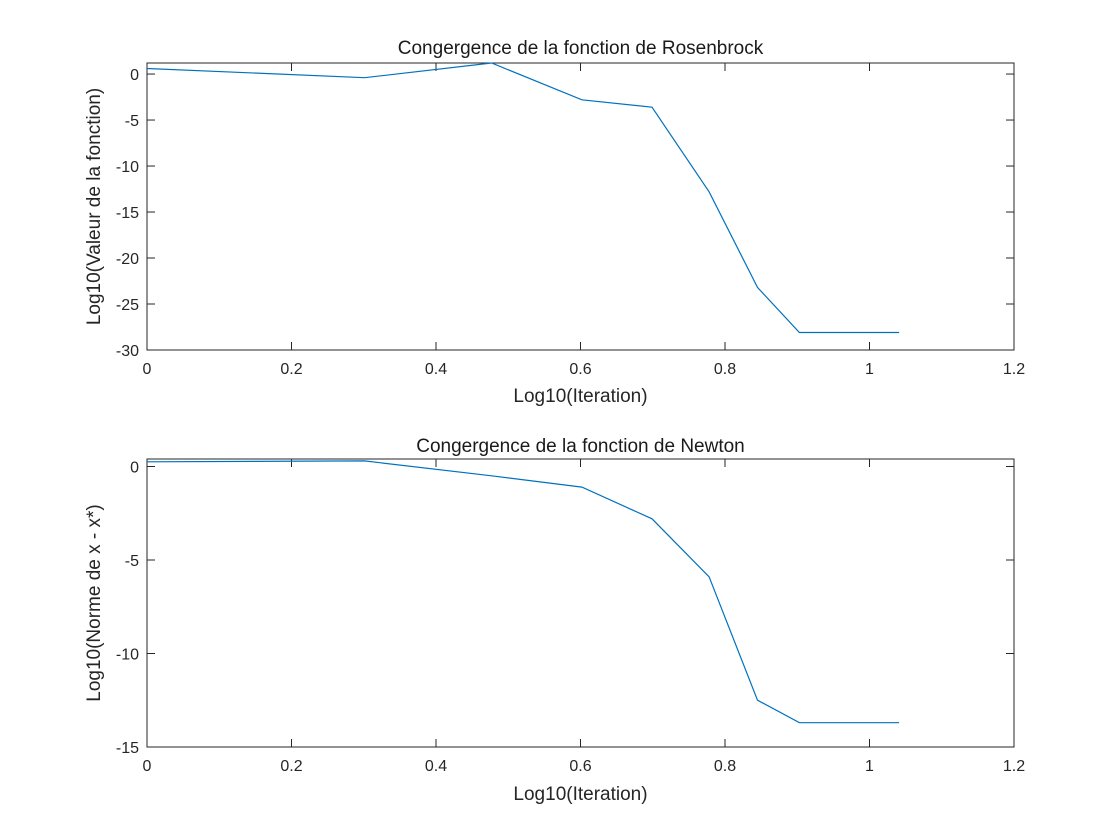 This screenshot has width=1120, height=840. What do you see at coordinates (291, 369) in the screenshot?
I see `rosenbrock-x-tick-label: 0.2` at bounding box center [291, 369].